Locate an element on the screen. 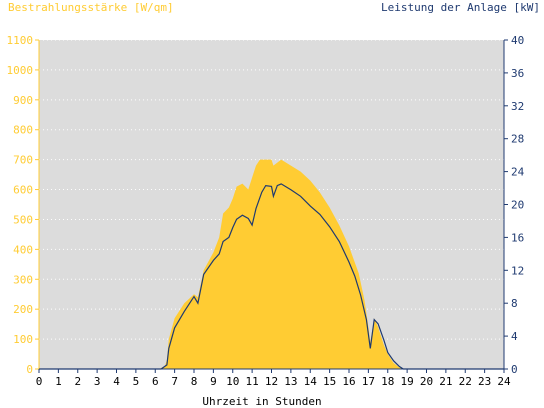  x-tick-label-7: 7 is located at coordinates (174, 381).